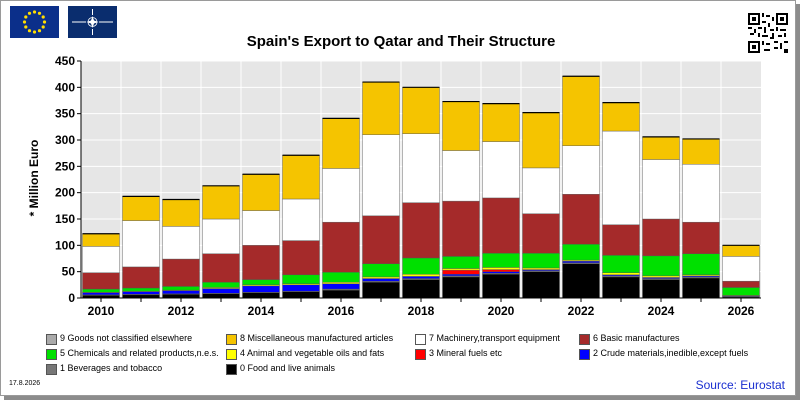 The width and height of the screenshot is (800, 400). What do you see at coordinates (65, 114) in the screenshot?
I see `y-tick-label: 350` at bounding box center [65, 114].